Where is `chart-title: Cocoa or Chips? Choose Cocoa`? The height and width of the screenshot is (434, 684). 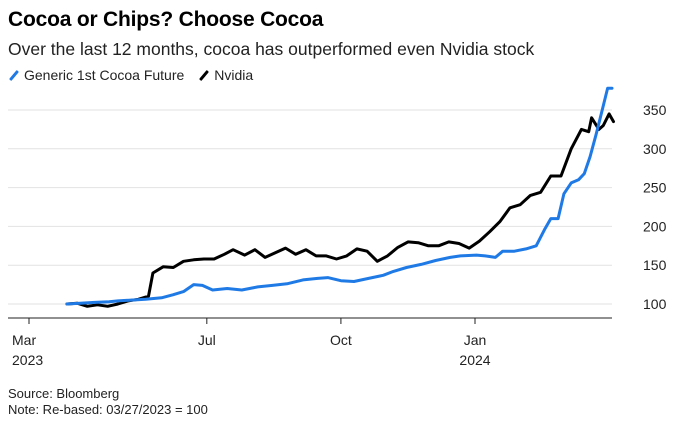 chart-title: Cocoa or Chips? Choose Cocoa is located at coordinates (166, 19).